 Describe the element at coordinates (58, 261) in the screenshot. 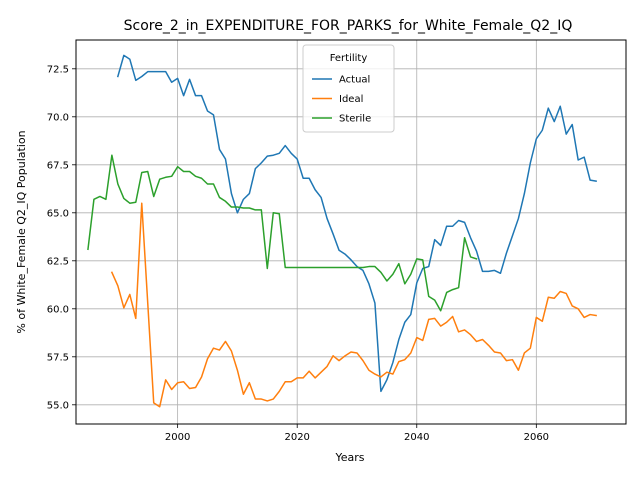

I see `y-tick-label: 62.5` at that location.